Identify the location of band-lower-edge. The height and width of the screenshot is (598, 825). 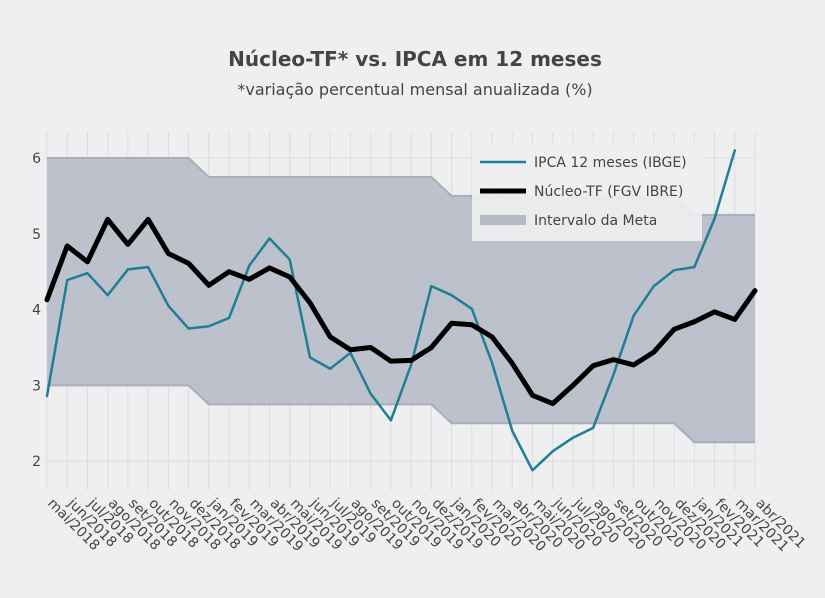
(401, 414).